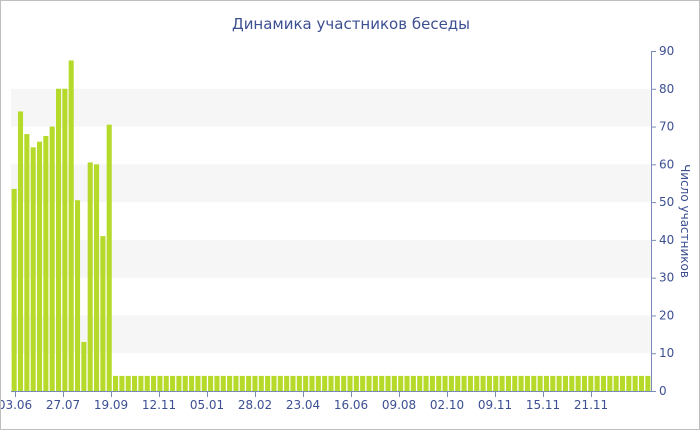 The width and height of the screenshot is (700, 430). What do you see at coordinates (159, 405) in the screenshot?
I see `x-tick-label: 12.11` at bounding box center [159, 405].